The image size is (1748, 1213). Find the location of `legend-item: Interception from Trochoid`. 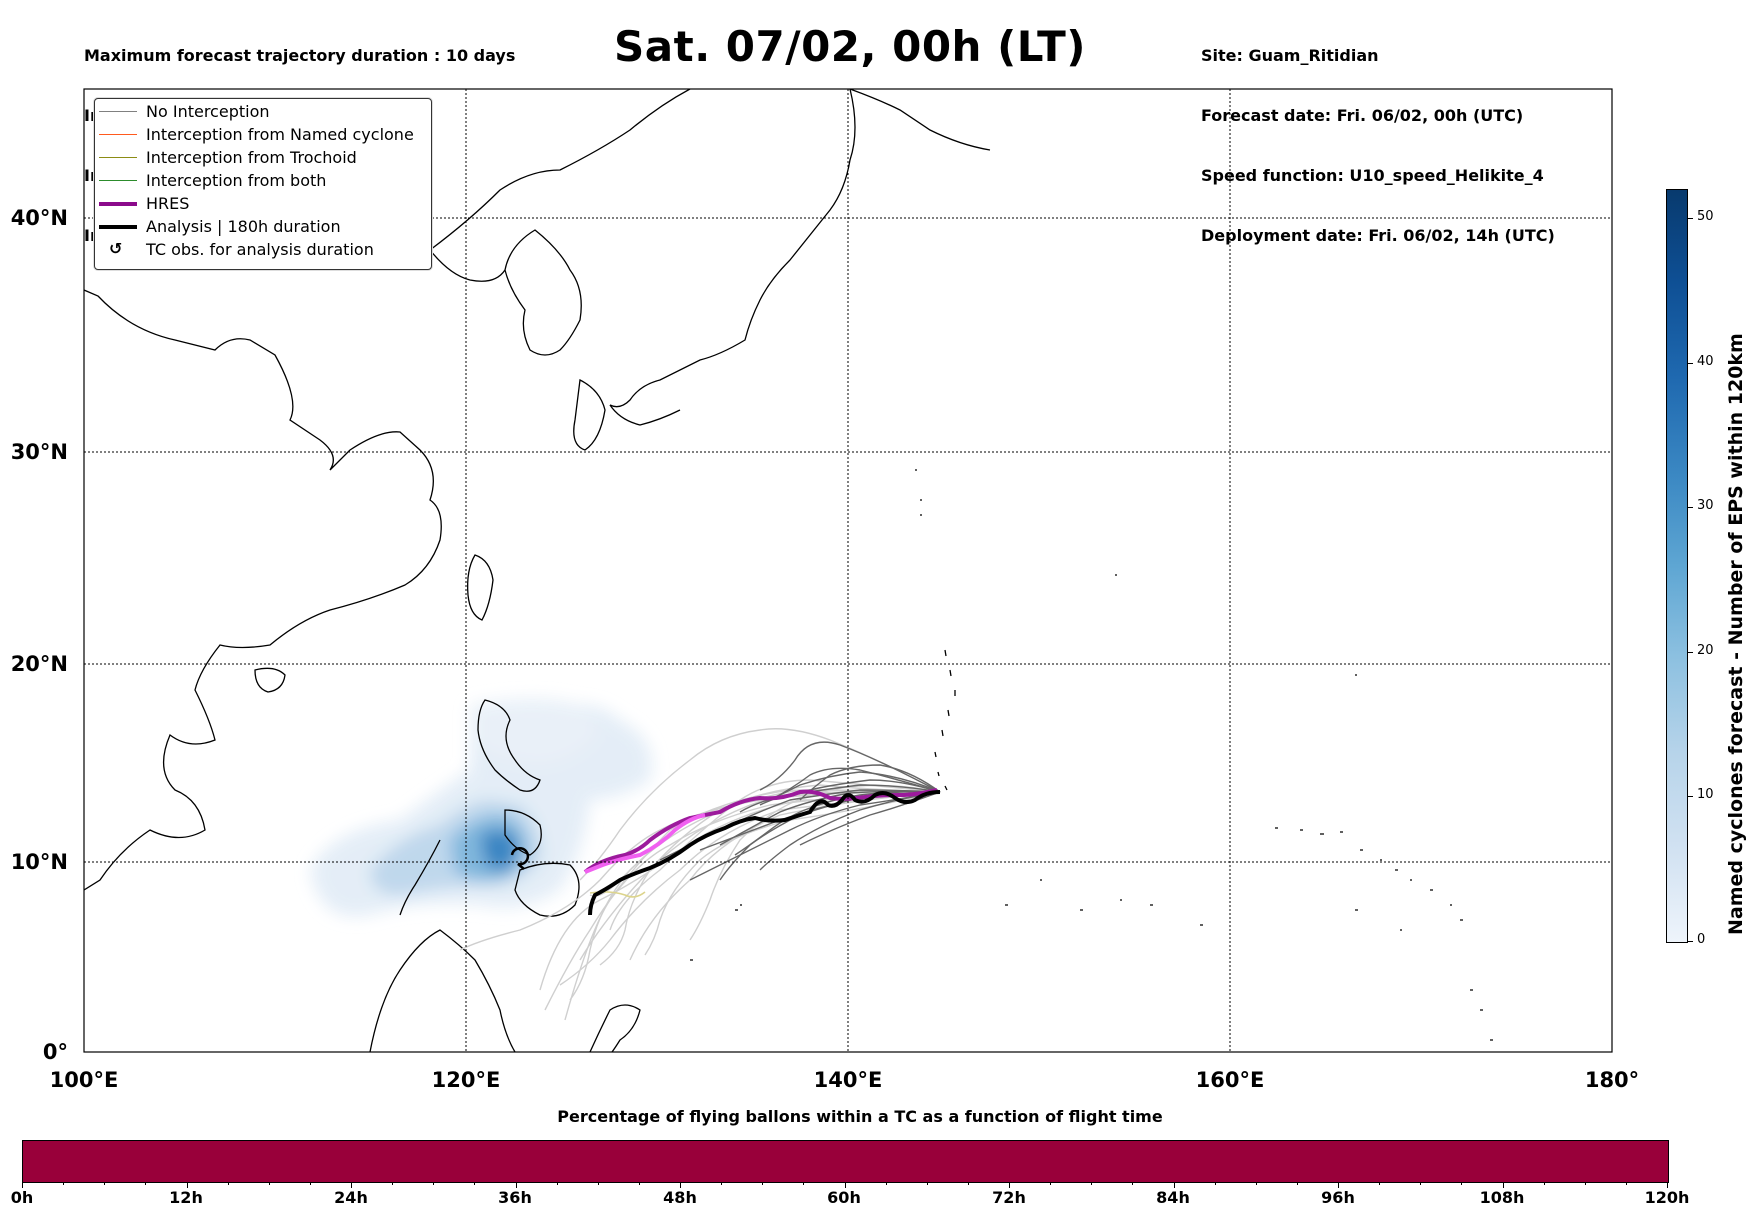

legend-item: Interception from Trochoid is located at coordinates (263, 158).